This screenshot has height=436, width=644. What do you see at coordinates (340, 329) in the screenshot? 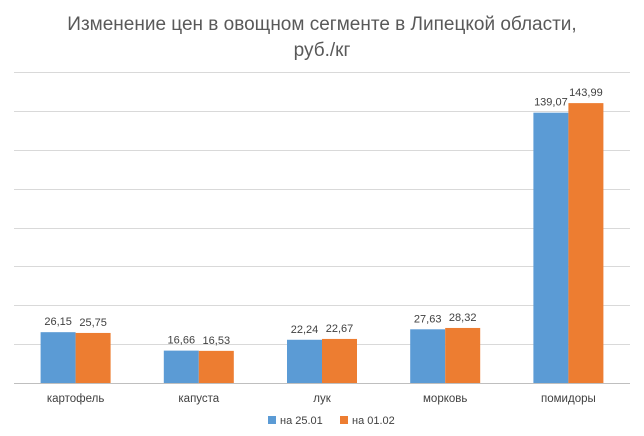
I see `data-label-лук-series-2: 22,67` at bounding box center [340, 329].